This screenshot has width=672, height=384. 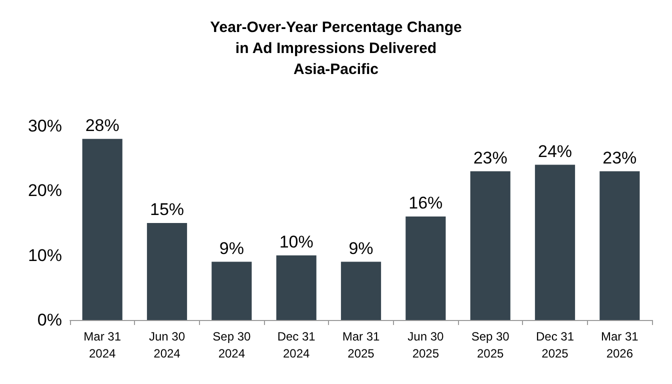 I want to click on chart-title: Year-Over-Year Percentage Change in Ad Impressions Delivered Asia-Pacific, so click(x=336, y=48).